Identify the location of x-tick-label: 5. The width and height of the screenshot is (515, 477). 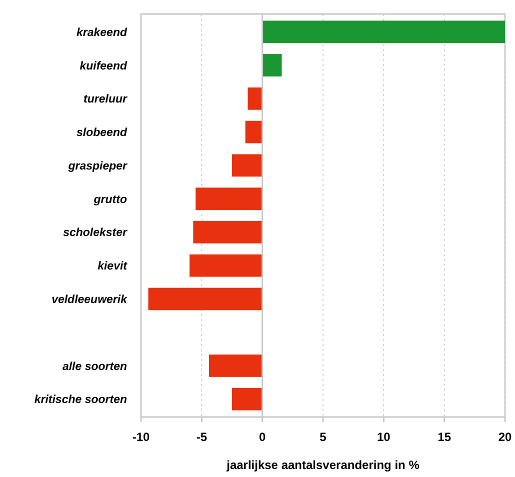
(323, 437).